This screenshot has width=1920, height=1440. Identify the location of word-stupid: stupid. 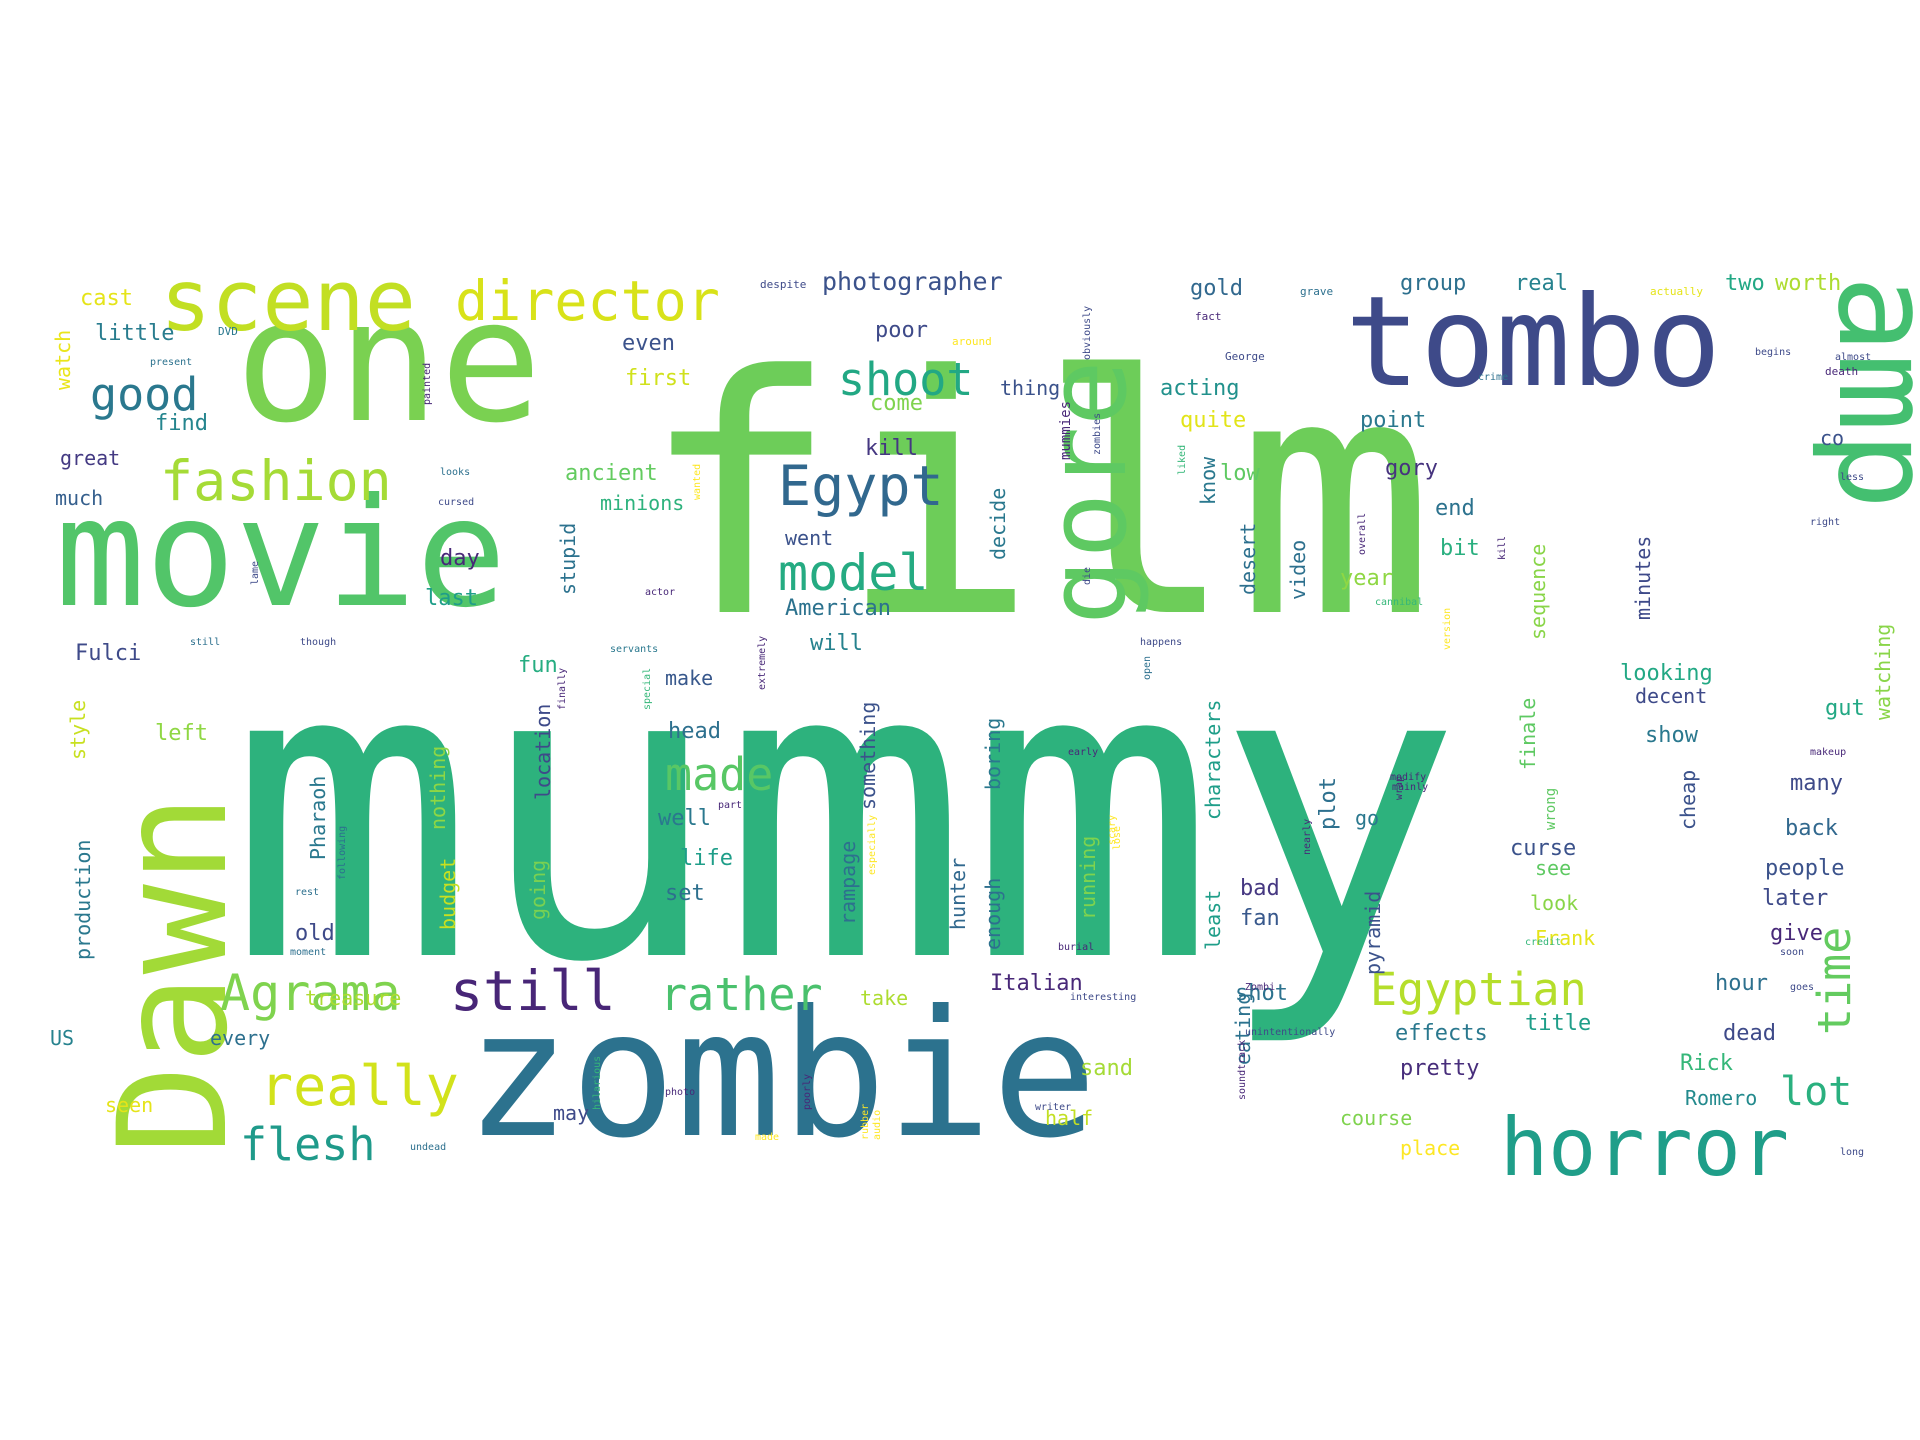
(568, 559).